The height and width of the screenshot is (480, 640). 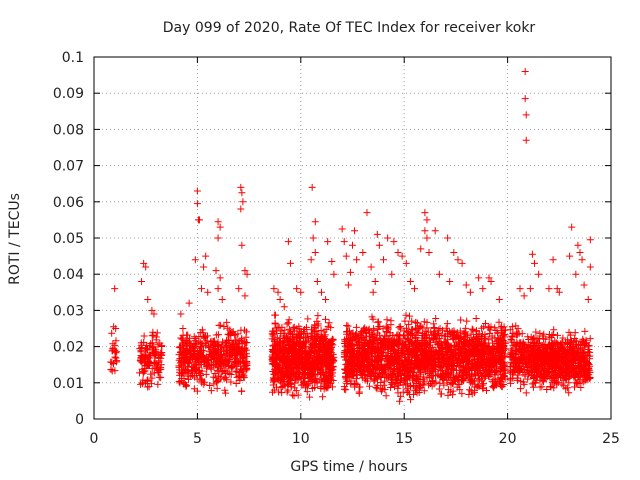 I want to click on y-axis-label: ROTI / TECUs, so click(x=15, y=239).